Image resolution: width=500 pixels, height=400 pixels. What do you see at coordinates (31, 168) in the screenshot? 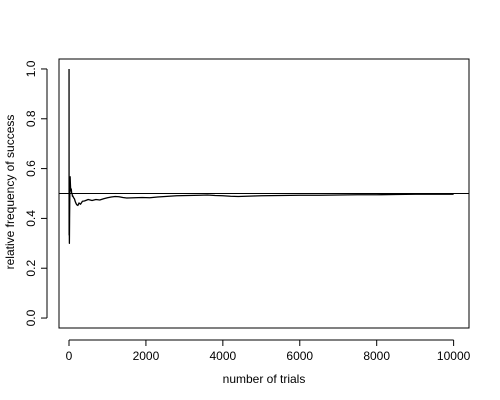
I see `y-tick-label: 0.6` at bounding box center [31, 168].